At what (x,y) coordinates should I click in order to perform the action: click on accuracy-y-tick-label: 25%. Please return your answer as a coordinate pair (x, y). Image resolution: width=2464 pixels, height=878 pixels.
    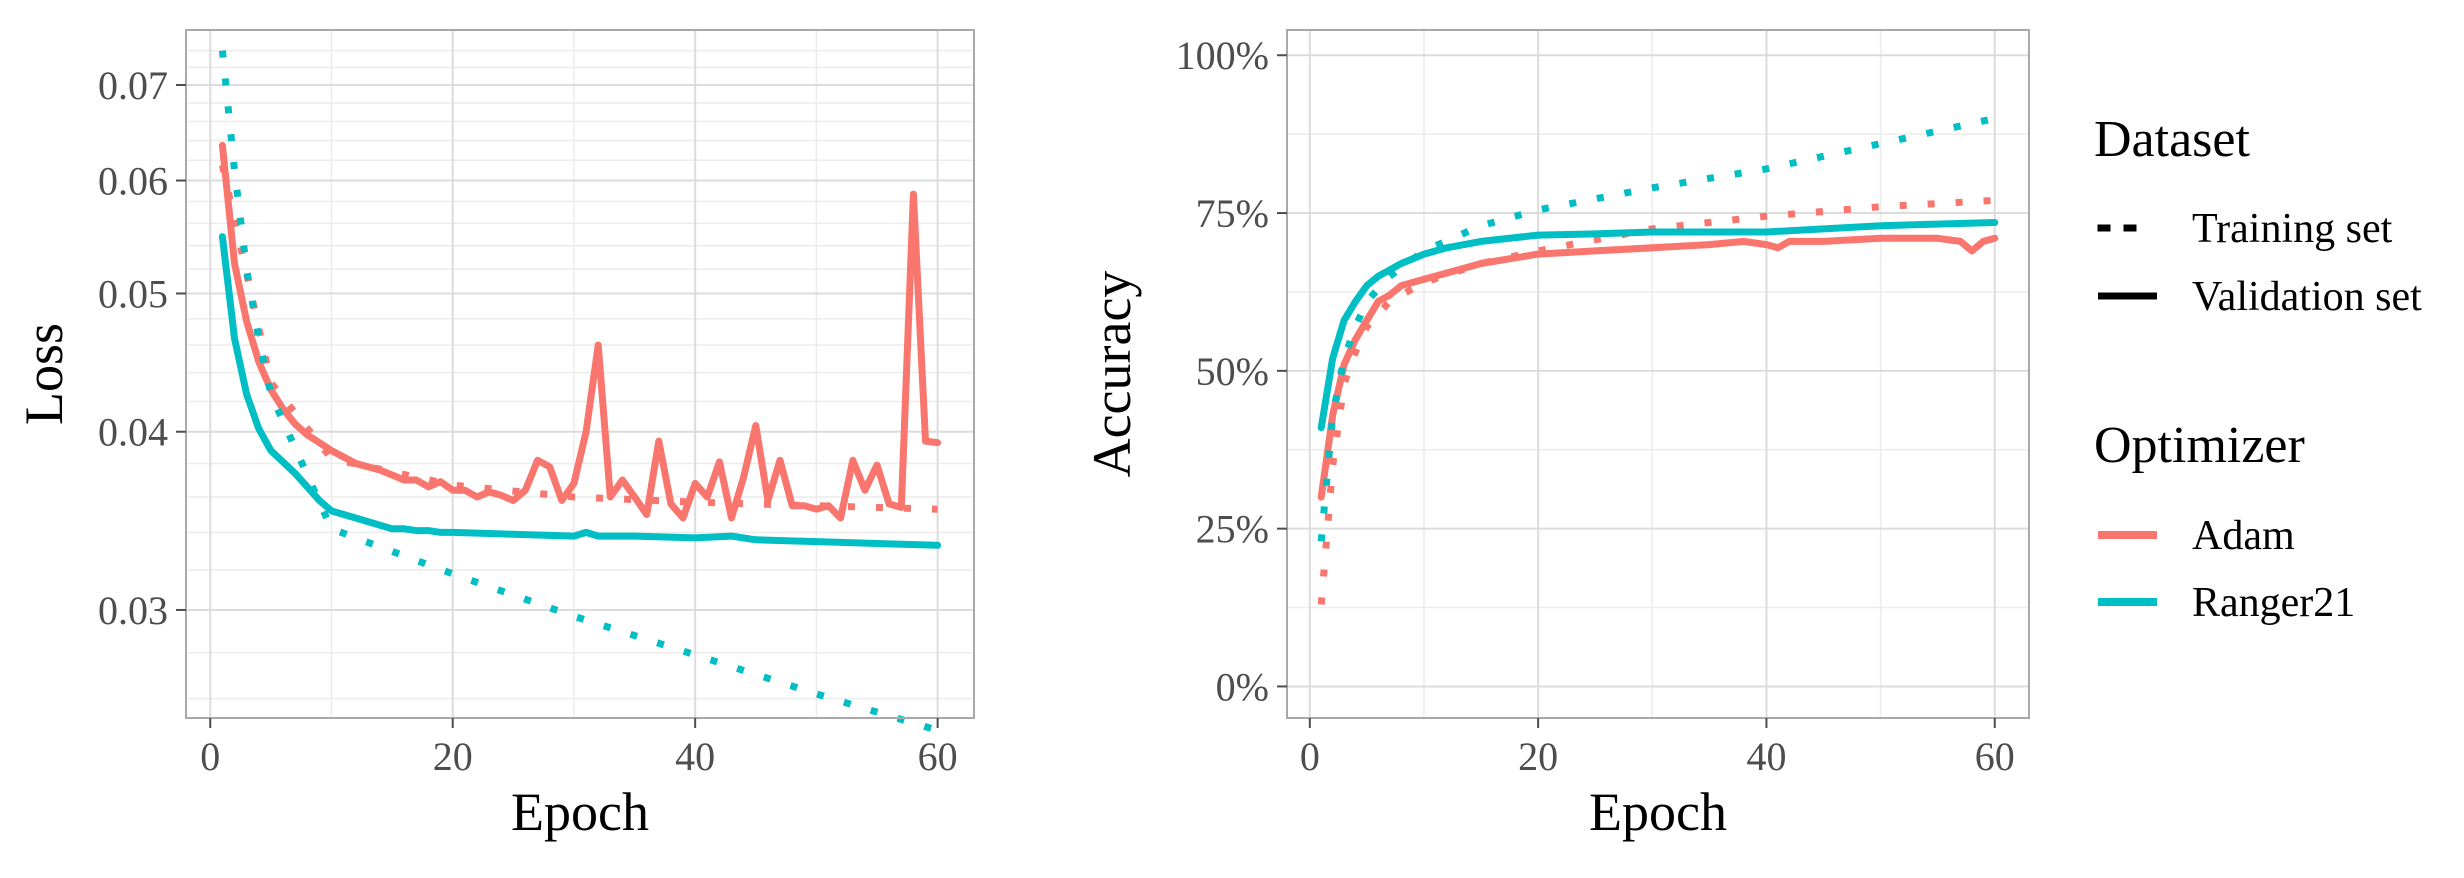
    Looking at the image, I should click on (1232, 529).